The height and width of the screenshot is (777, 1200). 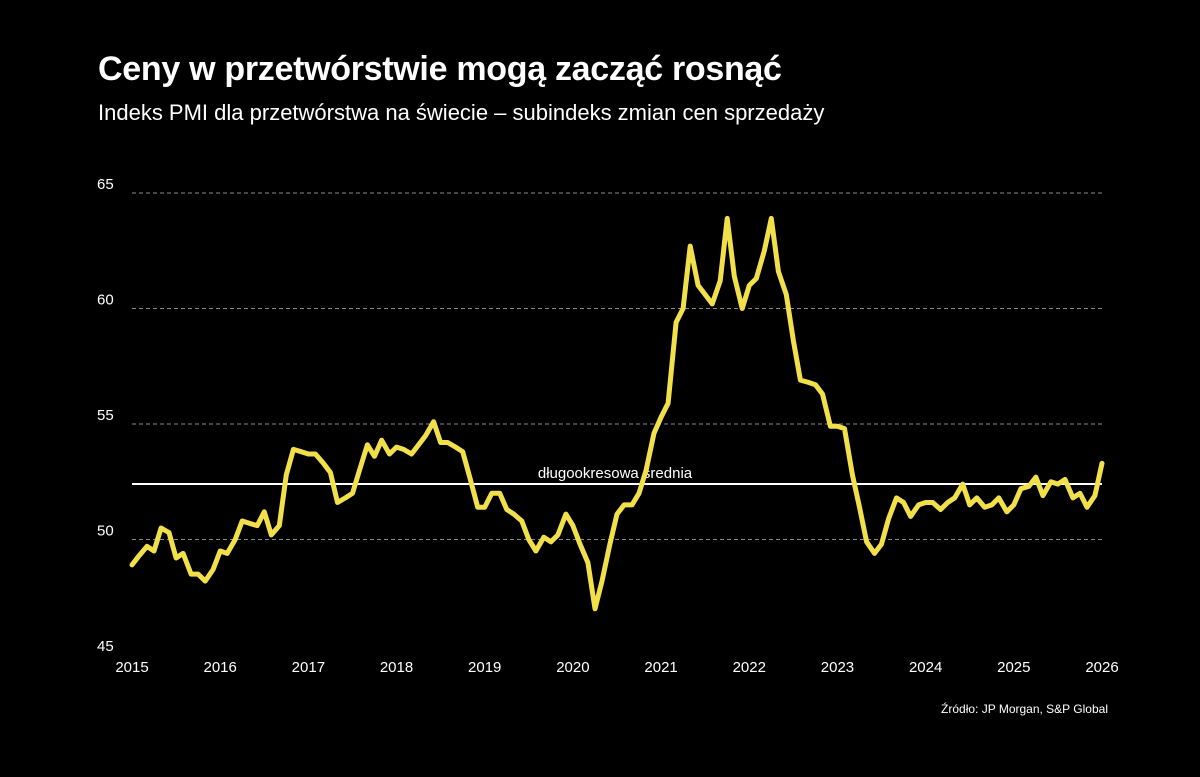 I want to click on x-tick-label: 2022, so click(x=749, y=667).